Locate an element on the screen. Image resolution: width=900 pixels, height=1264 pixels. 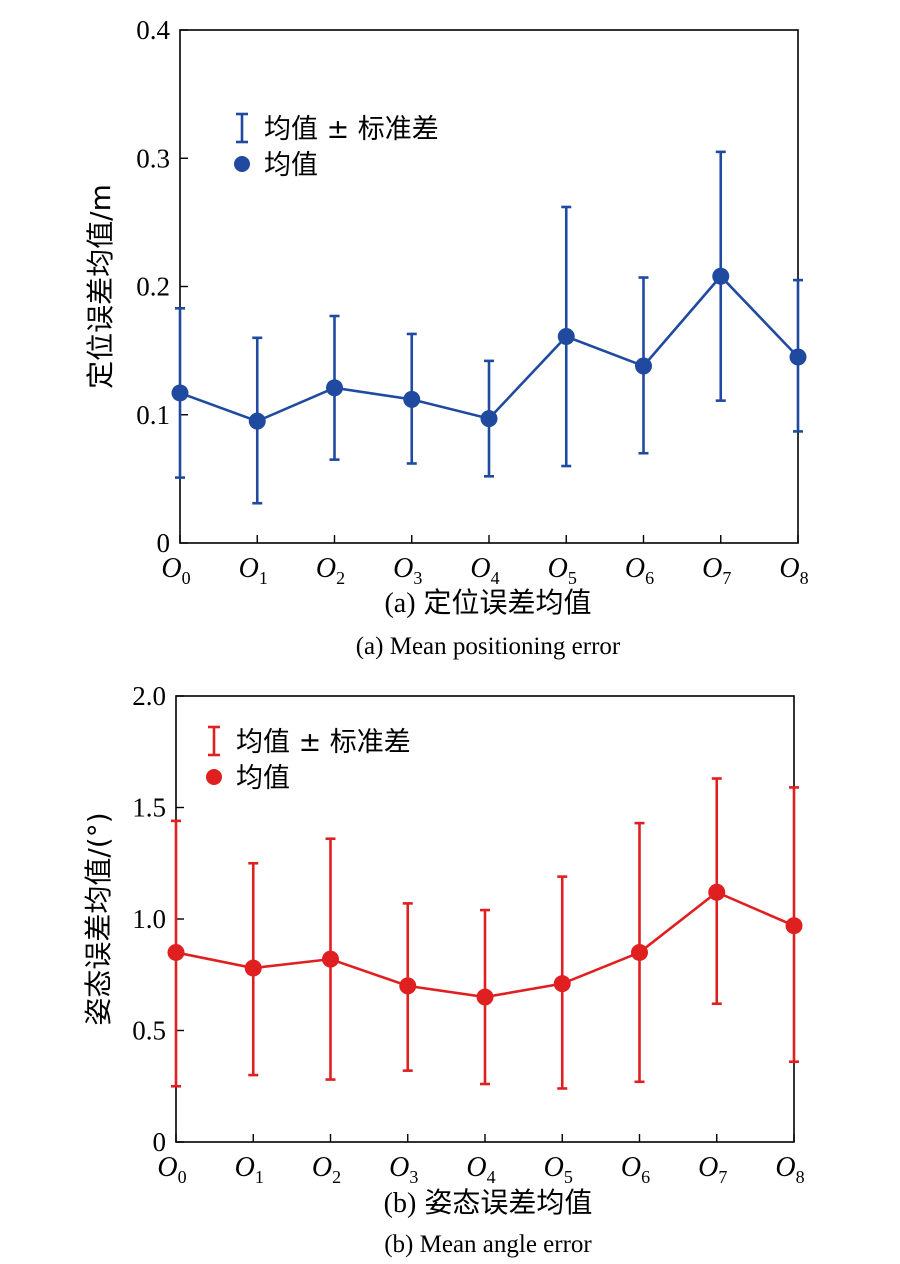
y-tick-label: 0.3 is located at coordinates (153, 158).